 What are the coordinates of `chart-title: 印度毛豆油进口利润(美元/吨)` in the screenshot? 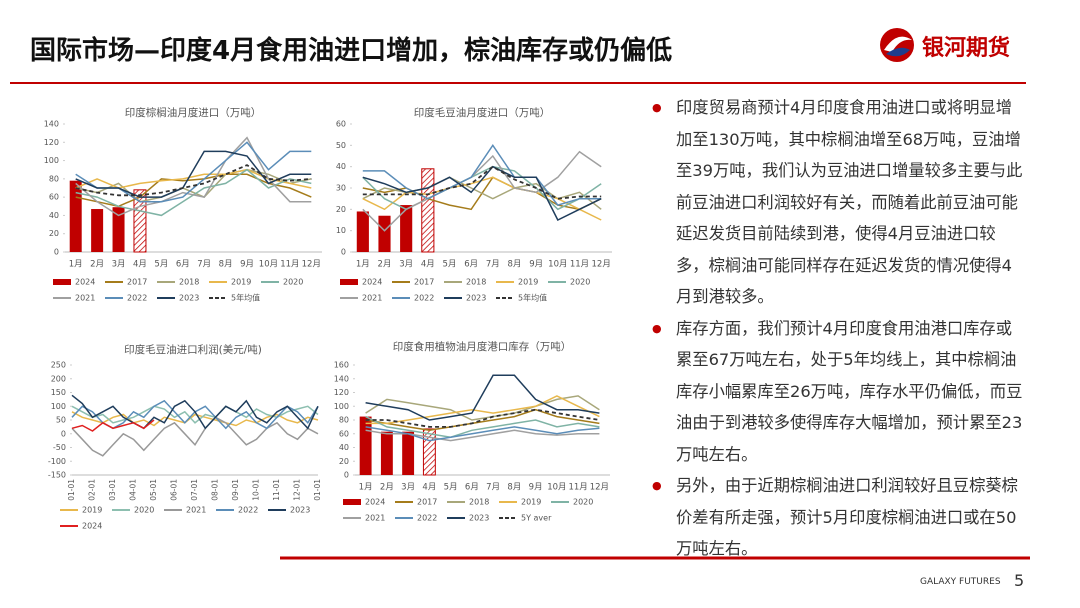 It's located at (193, 349).